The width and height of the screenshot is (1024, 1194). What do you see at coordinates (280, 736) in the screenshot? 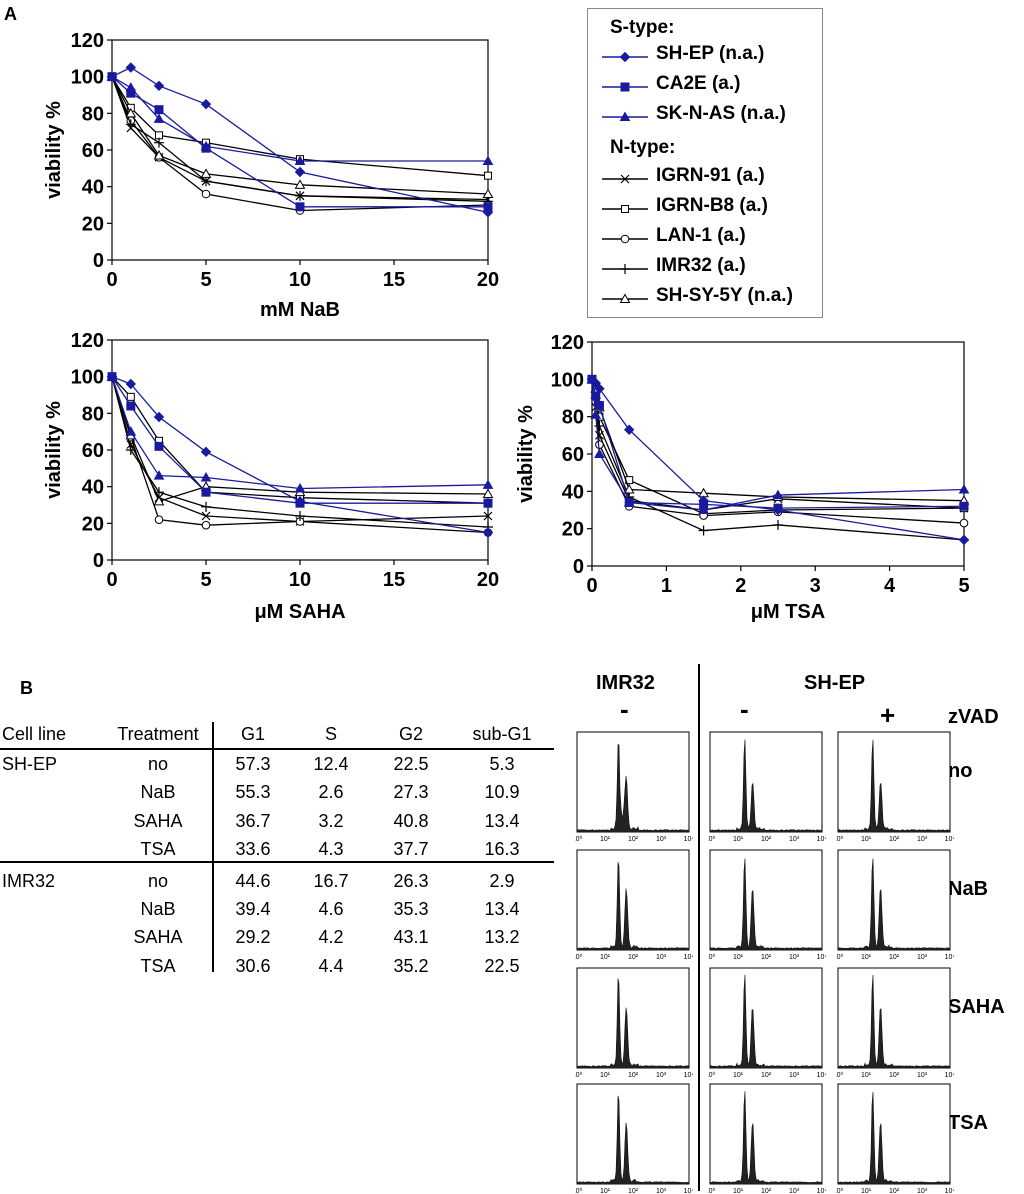
I see `table-header: Cell line Treatment G1 S G2 sub-G1` at bounding box center [280, 736].